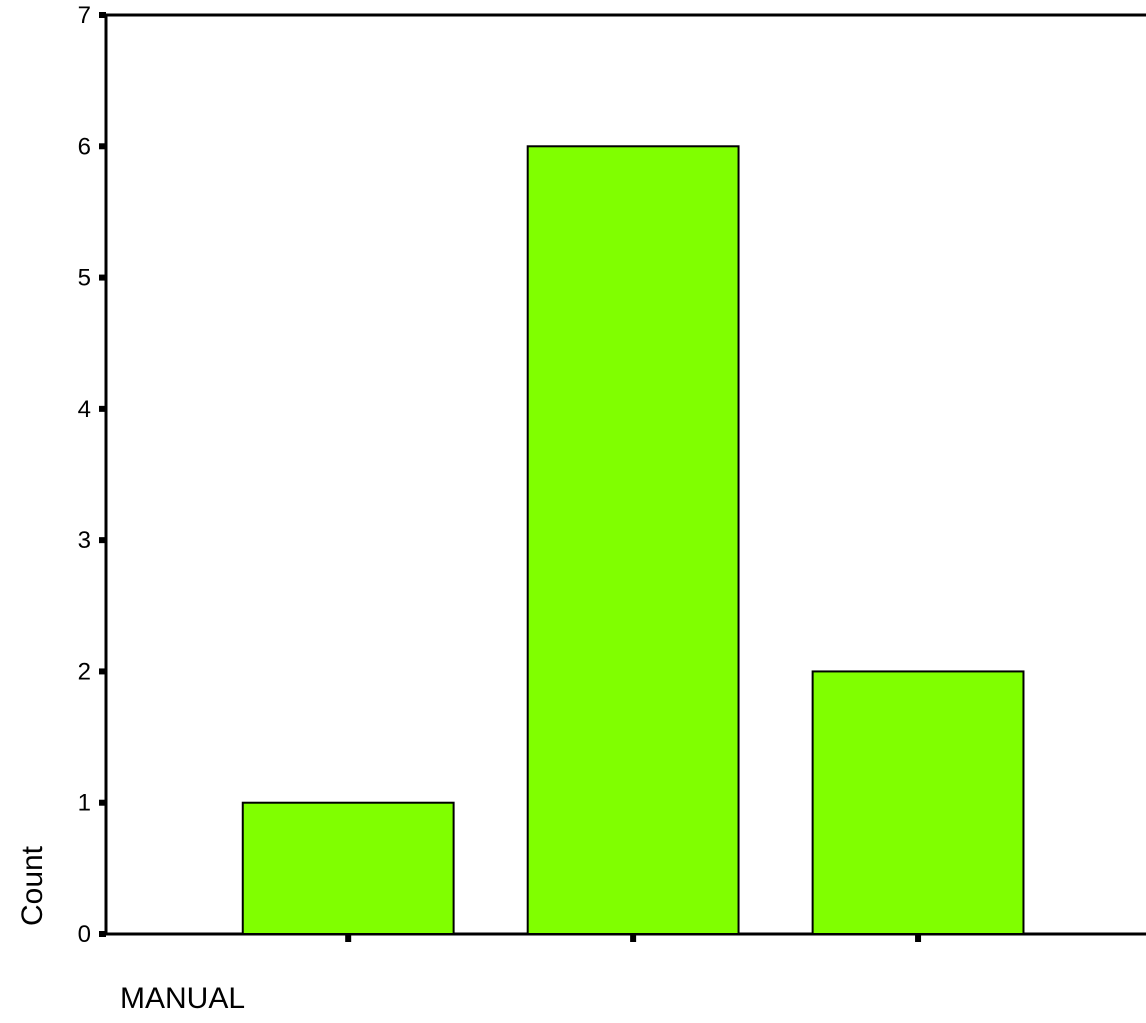 This screenshot has height=1023, width=1146. I want to click on y-axis: 0 1 2 3 4 5 6 7, so click(92, 475).